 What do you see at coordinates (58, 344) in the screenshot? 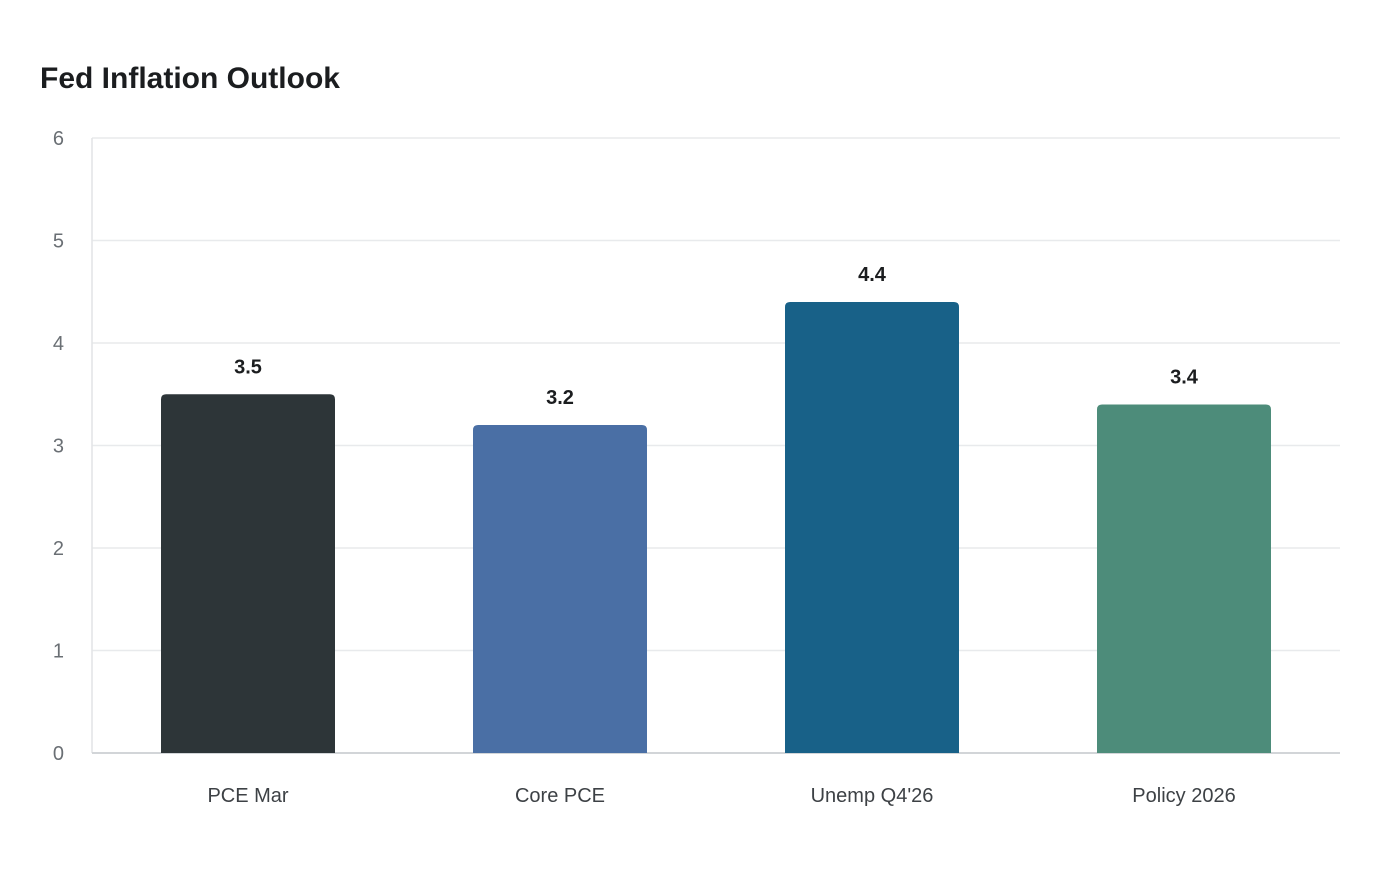
I see `y-tick-label: 4` at bounding box center [58, 344].